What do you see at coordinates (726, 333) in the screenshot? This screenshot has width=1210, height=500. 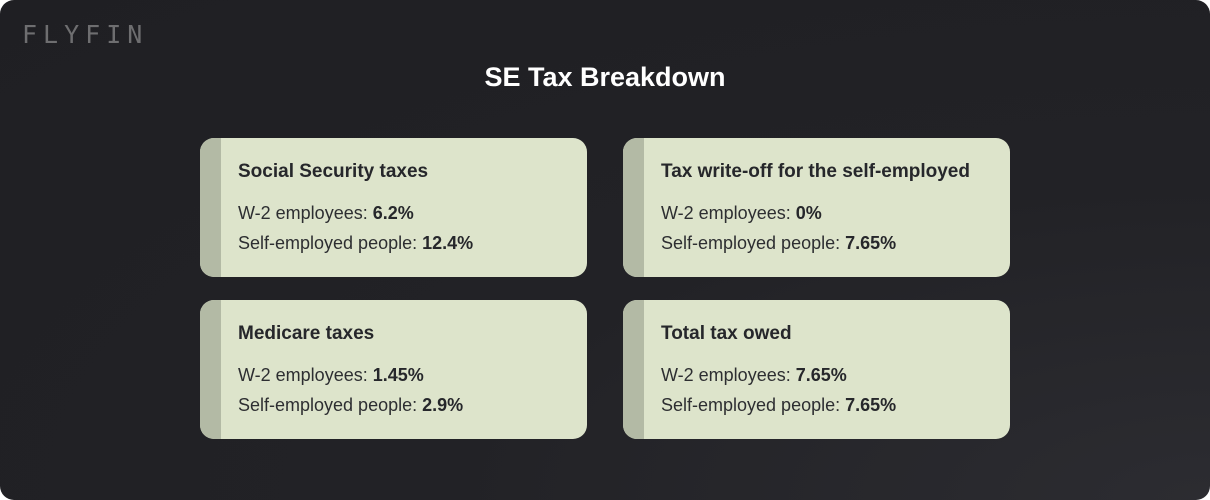 I see `card-heading: Total tax owed` at bounding box center [726, 333].